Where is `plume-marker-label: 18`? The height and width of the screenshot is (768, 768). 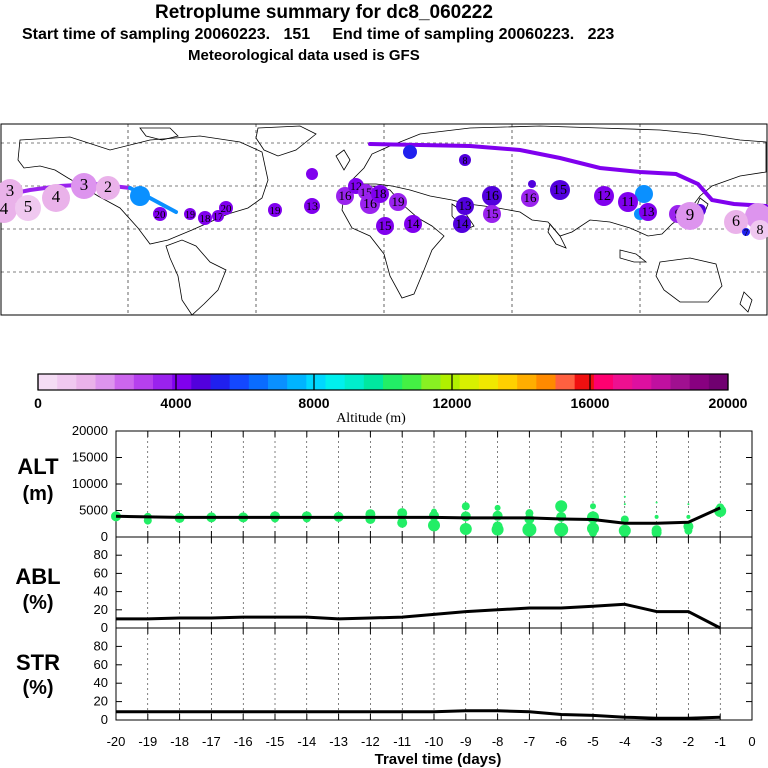
plume-marker-label: 18 is located at coordinates (380, 193).